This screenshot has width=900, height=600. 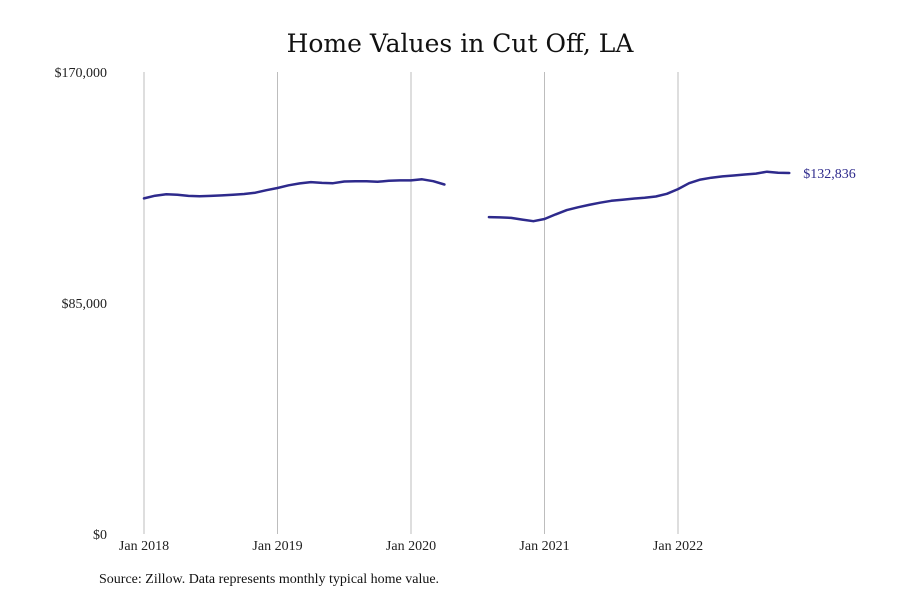 What do you see at coordinates (461, 43) in the screenshot?
I see `chart-title: Home Values in Cut Off, LA` at bounding box center [461, 43].